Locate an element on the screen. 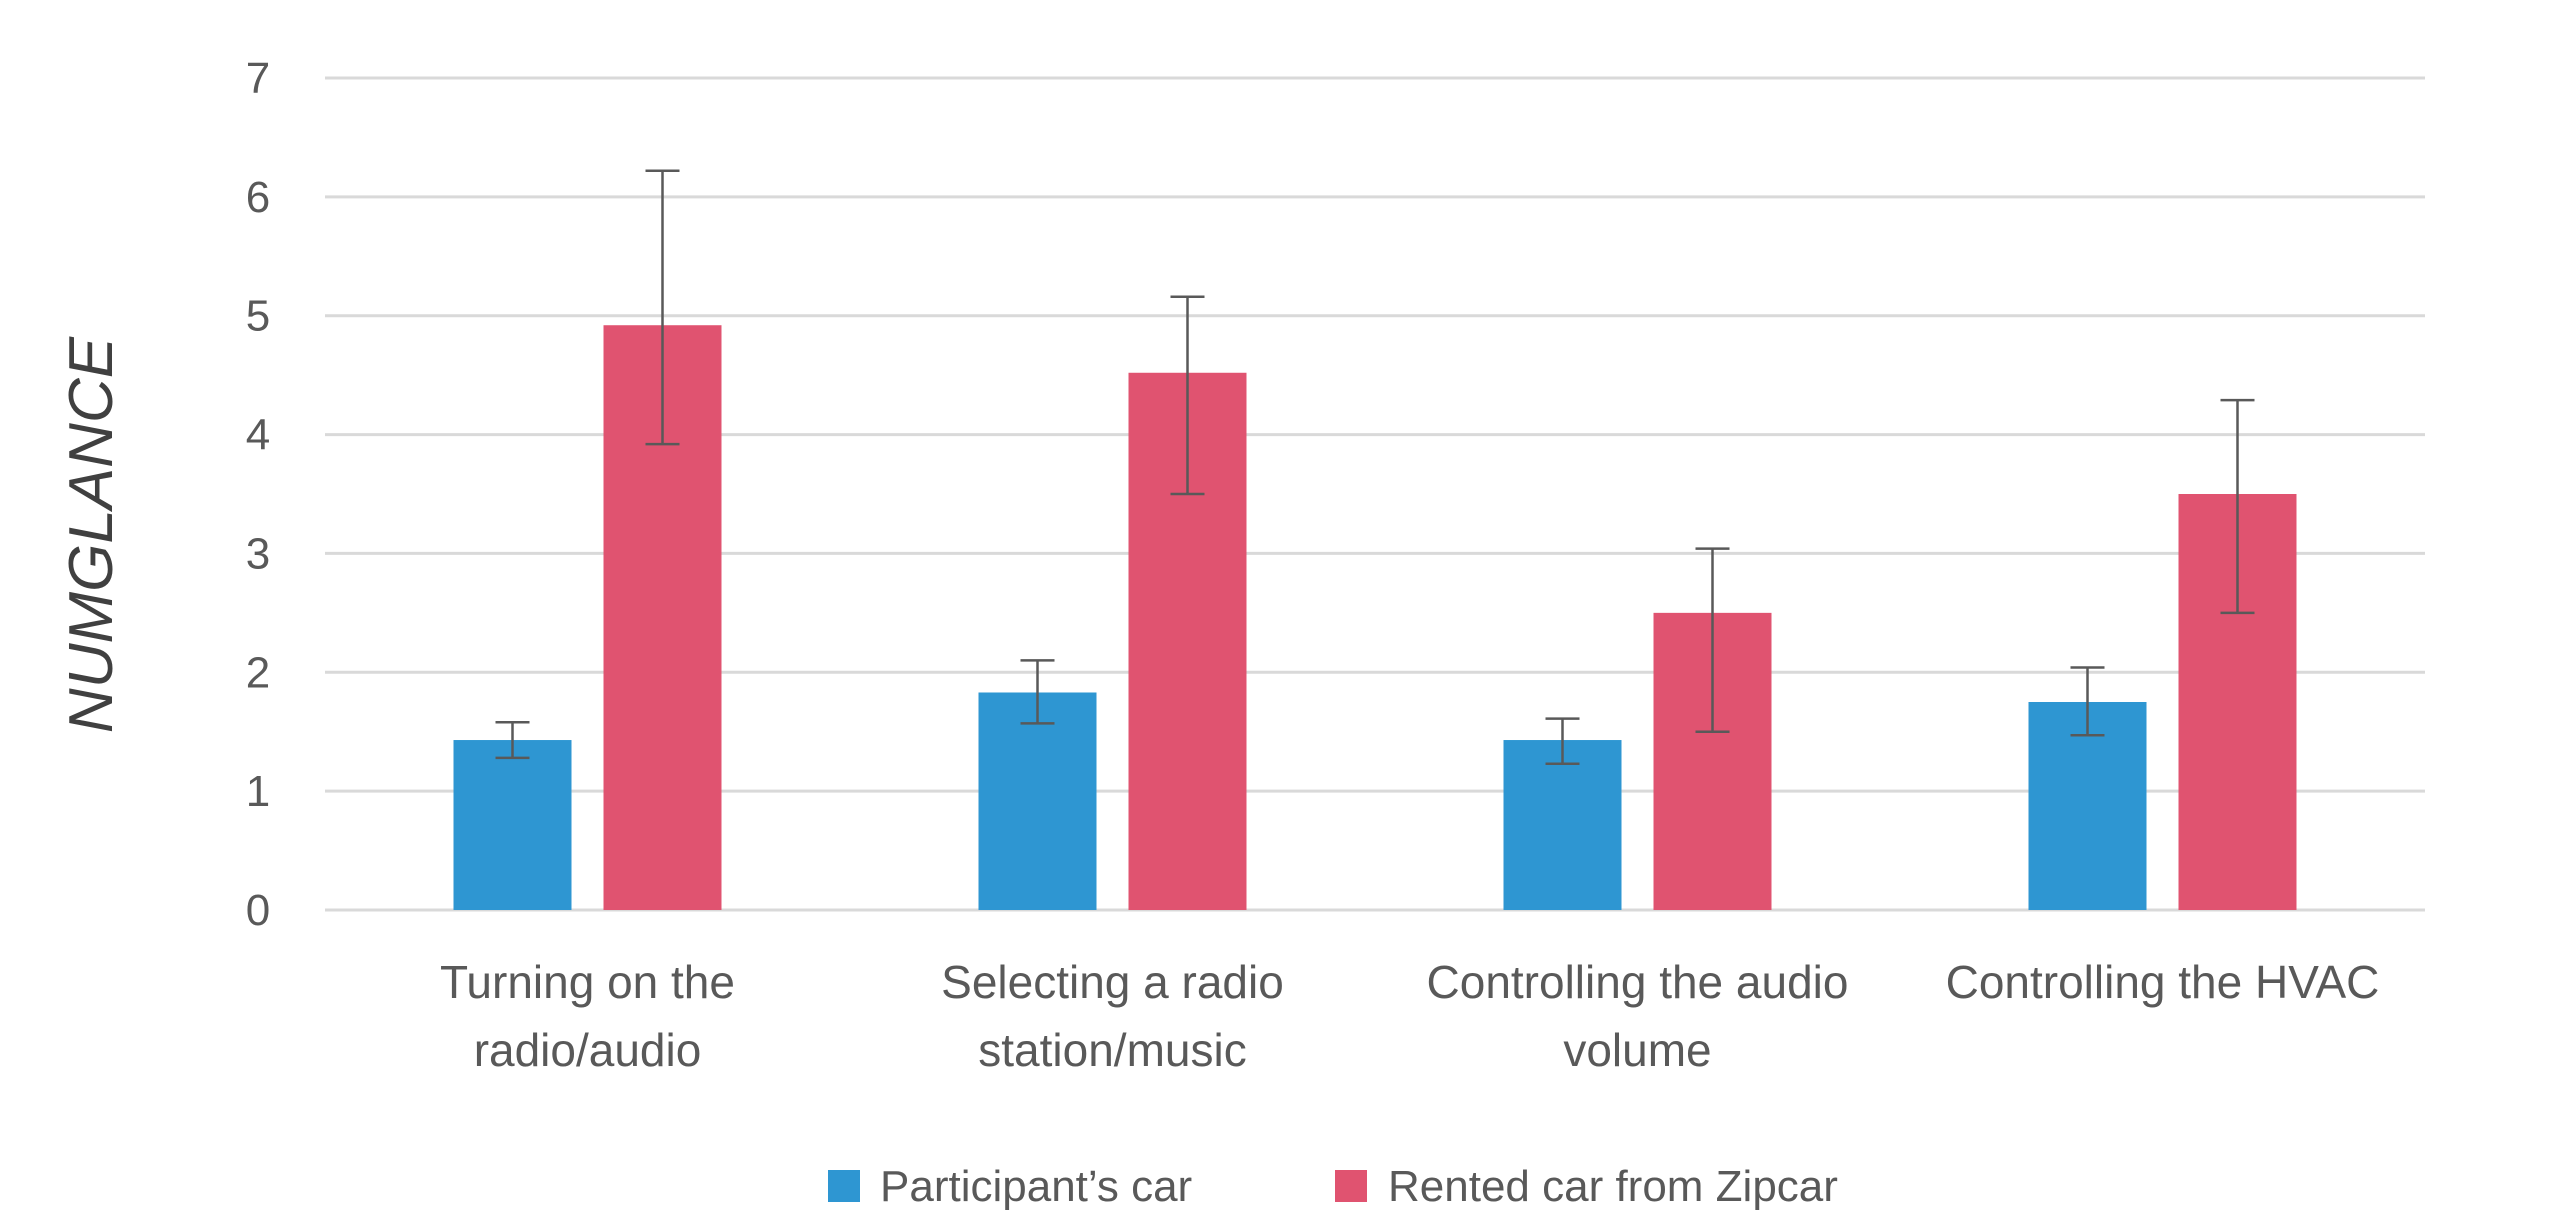 The width and height of the screenshot is (2550, 1231). x-category-label-line: Controlling the audio is located at coordinates (1638, 982).